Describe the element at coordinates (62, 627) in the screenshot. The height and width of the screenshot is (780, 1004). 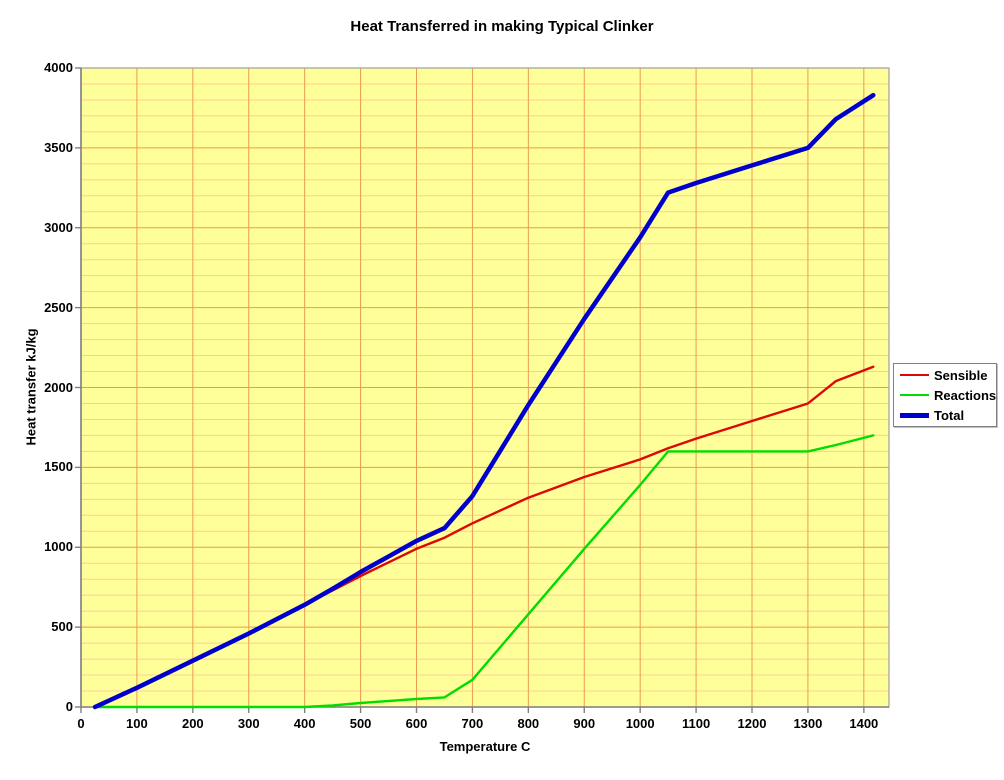
I see `y-tick-label: 500` at that location.